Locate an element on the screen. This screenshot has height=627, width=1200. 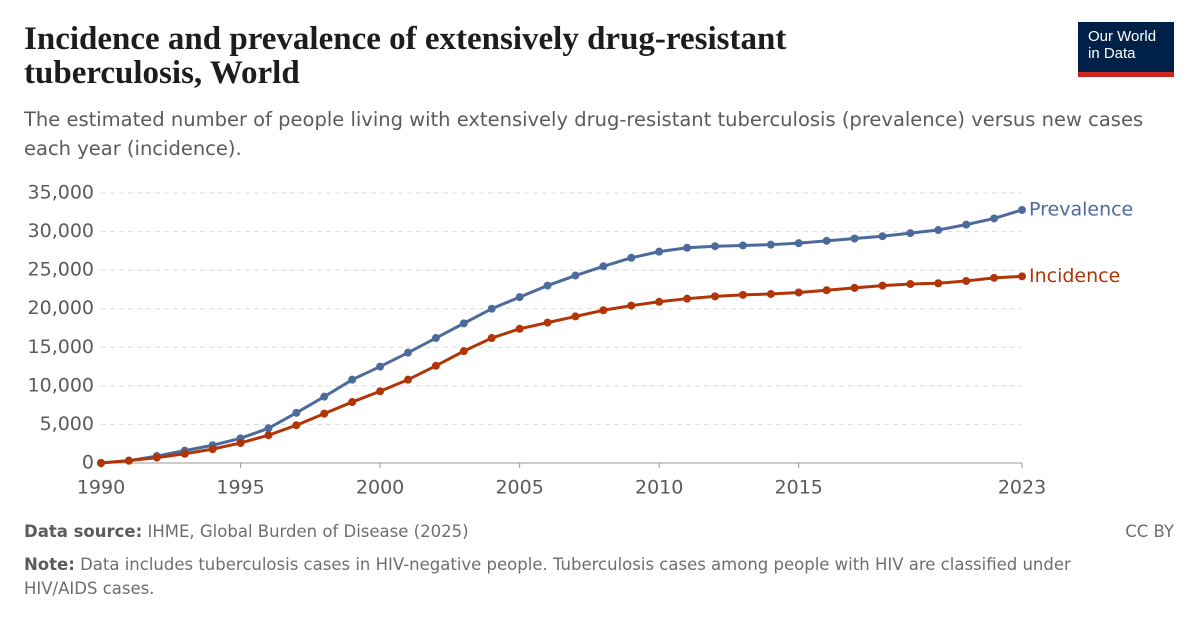
logo: Our World in Data is located at coordinates (1126, 49).